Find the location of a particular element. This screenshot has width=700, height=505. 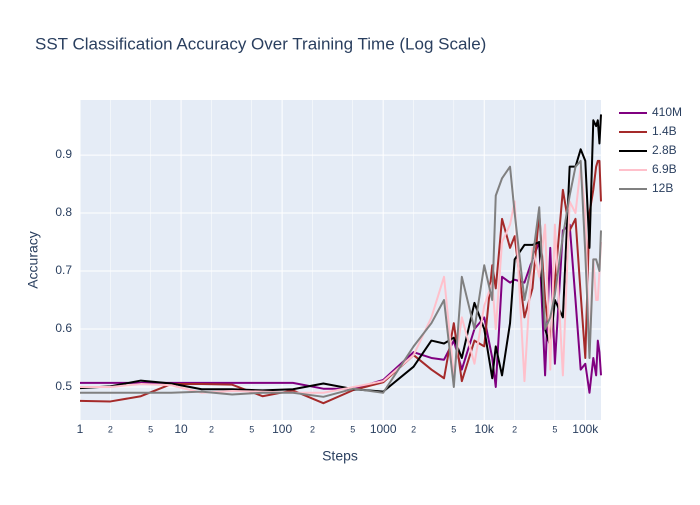

y-tick-label: 0.7 is located at coordinates (63, 270).